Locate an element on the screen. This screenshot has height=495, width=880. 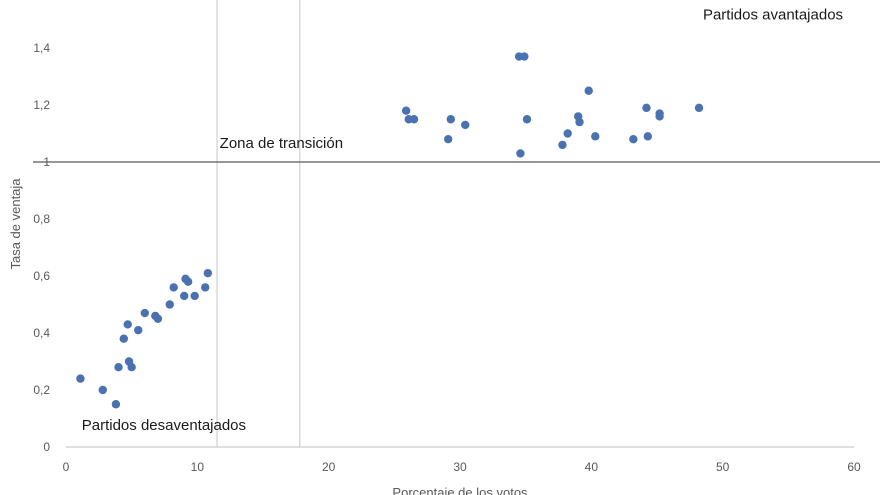
y-tick-label: 0,6 is located at coordinates (41, 276).